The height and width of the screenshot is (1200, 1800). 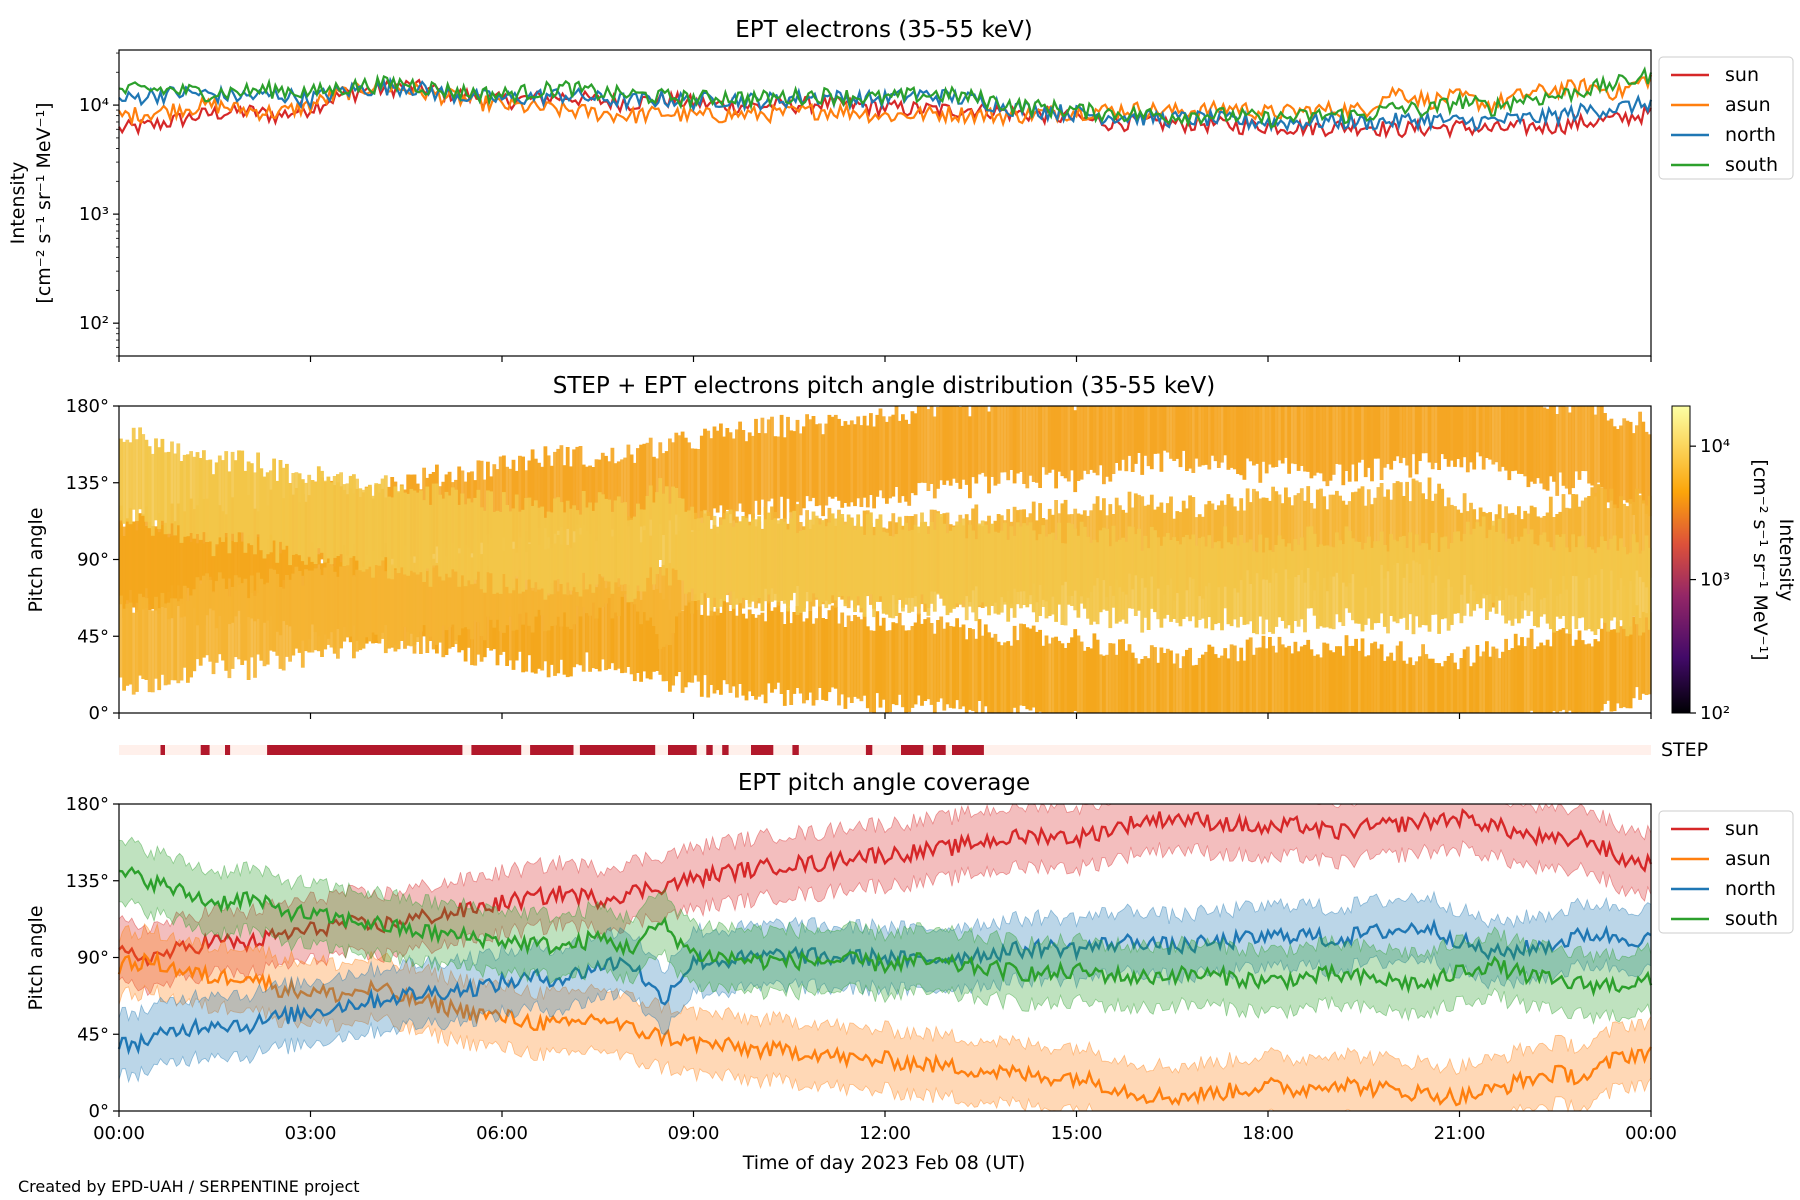 I want to click on pad-x-ticks, so click(x=885, y=716).